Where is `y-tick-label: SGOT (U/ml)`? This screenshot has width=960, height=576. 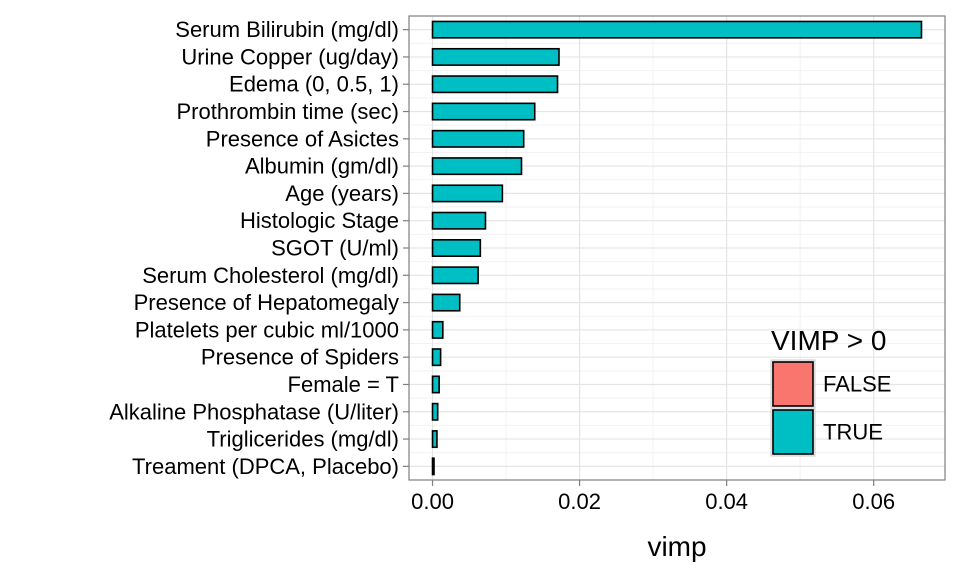 y-tick-label: SGOT (U/ml) is located at coordinates (335, 248).